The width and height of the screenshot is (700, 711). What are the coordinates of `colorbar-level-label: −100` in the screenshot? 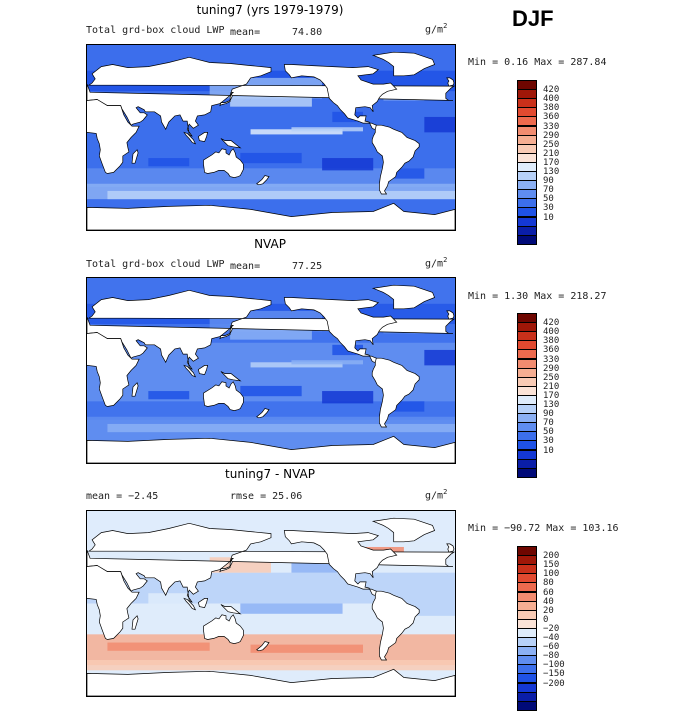 It's located at (554, 665).